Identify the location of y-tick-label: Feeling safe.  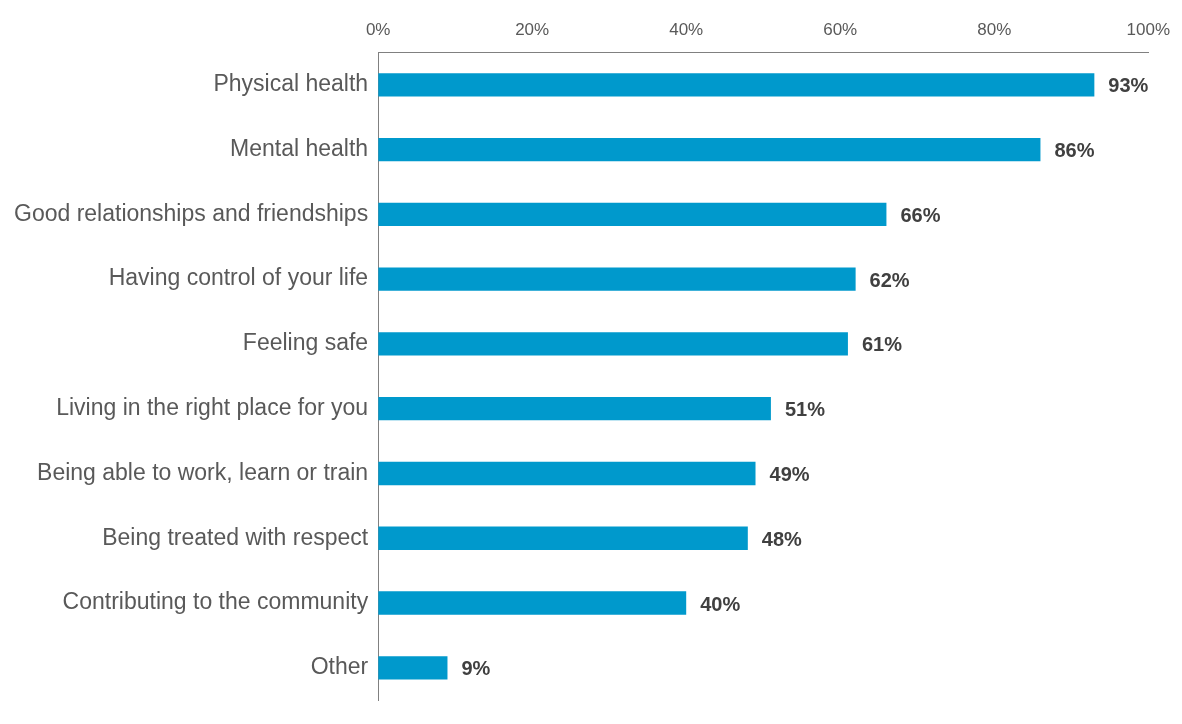
(305, 342).